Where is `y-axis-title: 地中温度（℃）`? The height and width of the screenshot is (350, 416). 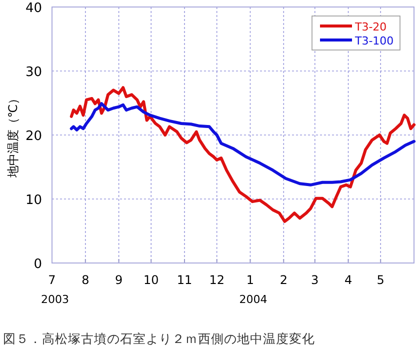
y-axis-title: 地中温度（℃） is located at coordinates (13, 135).